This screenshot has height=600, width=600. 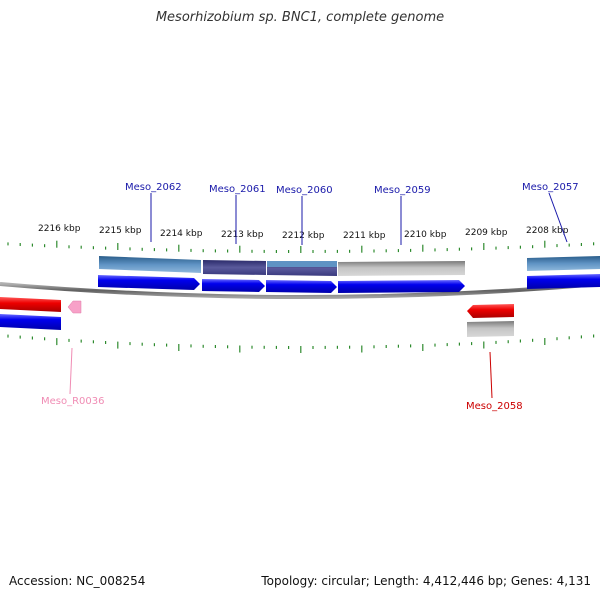 What do you see at coordinates (237, 189) in the screenshot?
I see `gene-label-meso-2061: Meso_2061` at bounding box center [237, 189].